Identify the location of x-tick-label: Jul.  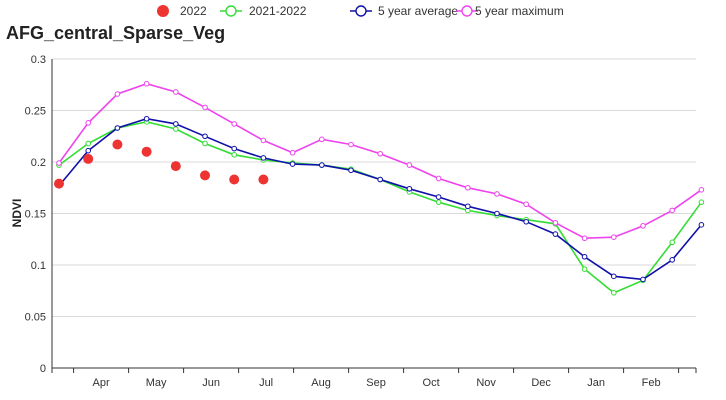
(266, 383).